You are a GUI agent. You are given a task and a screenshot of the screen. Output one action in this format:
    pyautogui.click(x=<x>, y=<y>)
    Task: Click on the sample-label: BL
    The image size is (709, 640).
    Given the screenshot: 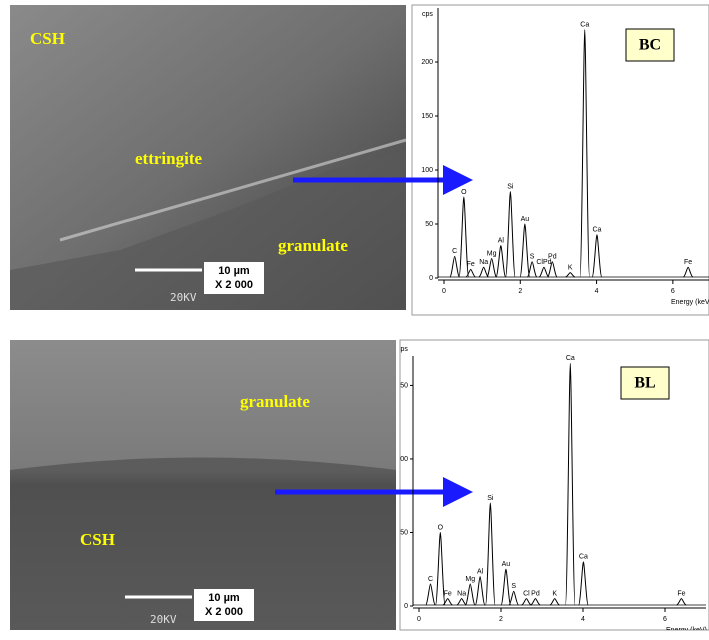 What is the action you would take?
    pyautogui.click(x=644, y=383)
    